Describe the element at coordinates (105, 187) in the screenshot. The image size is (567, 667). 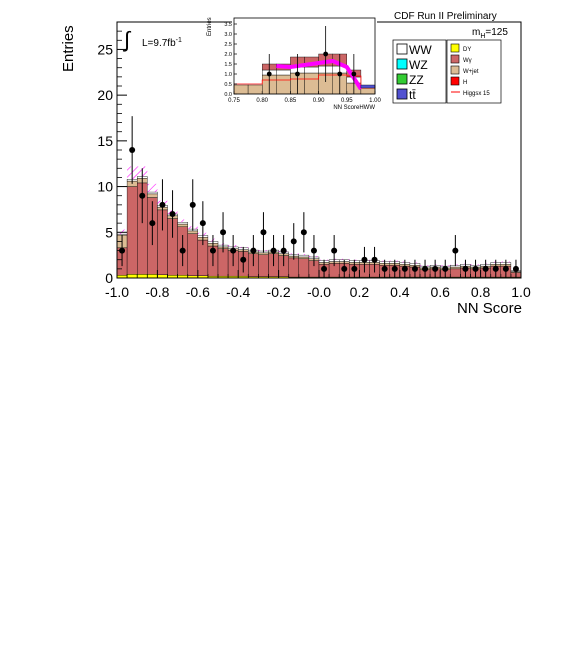
I see `y-tick-label-2: 10` at that location.